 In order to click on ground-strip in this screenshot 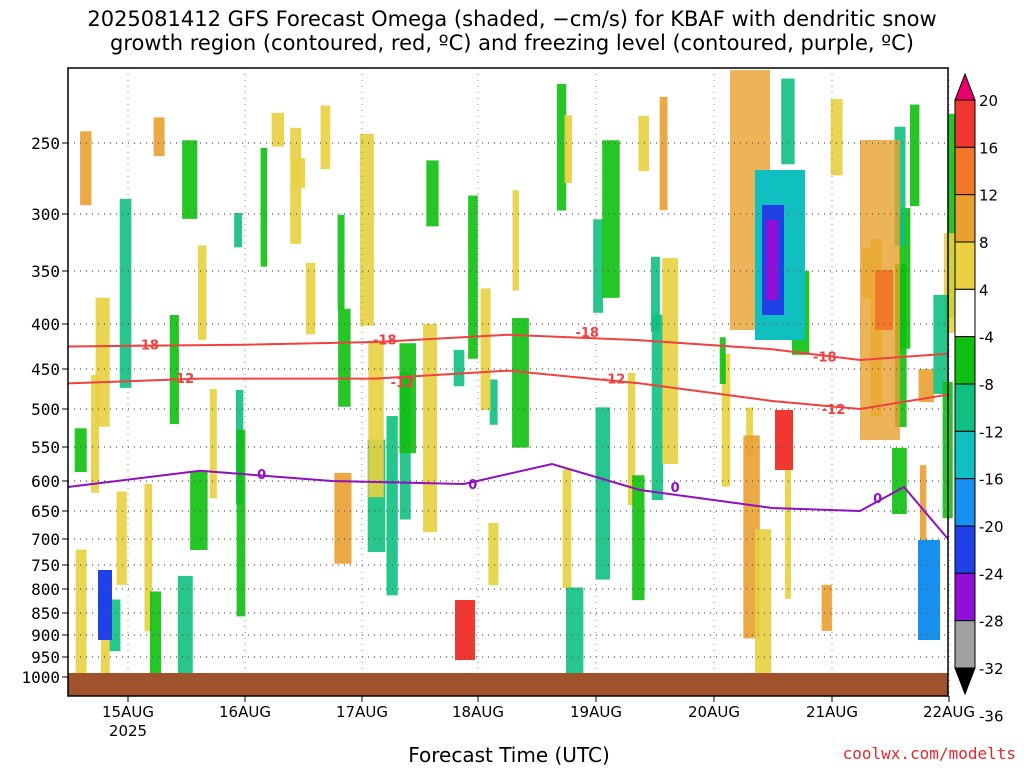, I will do `click(508, 684)`.